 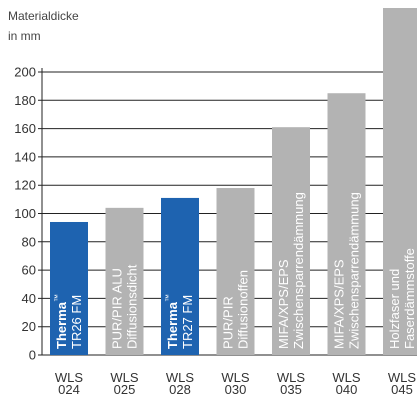 What do you see at coordinates (236, 389) in the screenshot?
I see `x-category-3-1: 030` at bounding box center [236, 389].